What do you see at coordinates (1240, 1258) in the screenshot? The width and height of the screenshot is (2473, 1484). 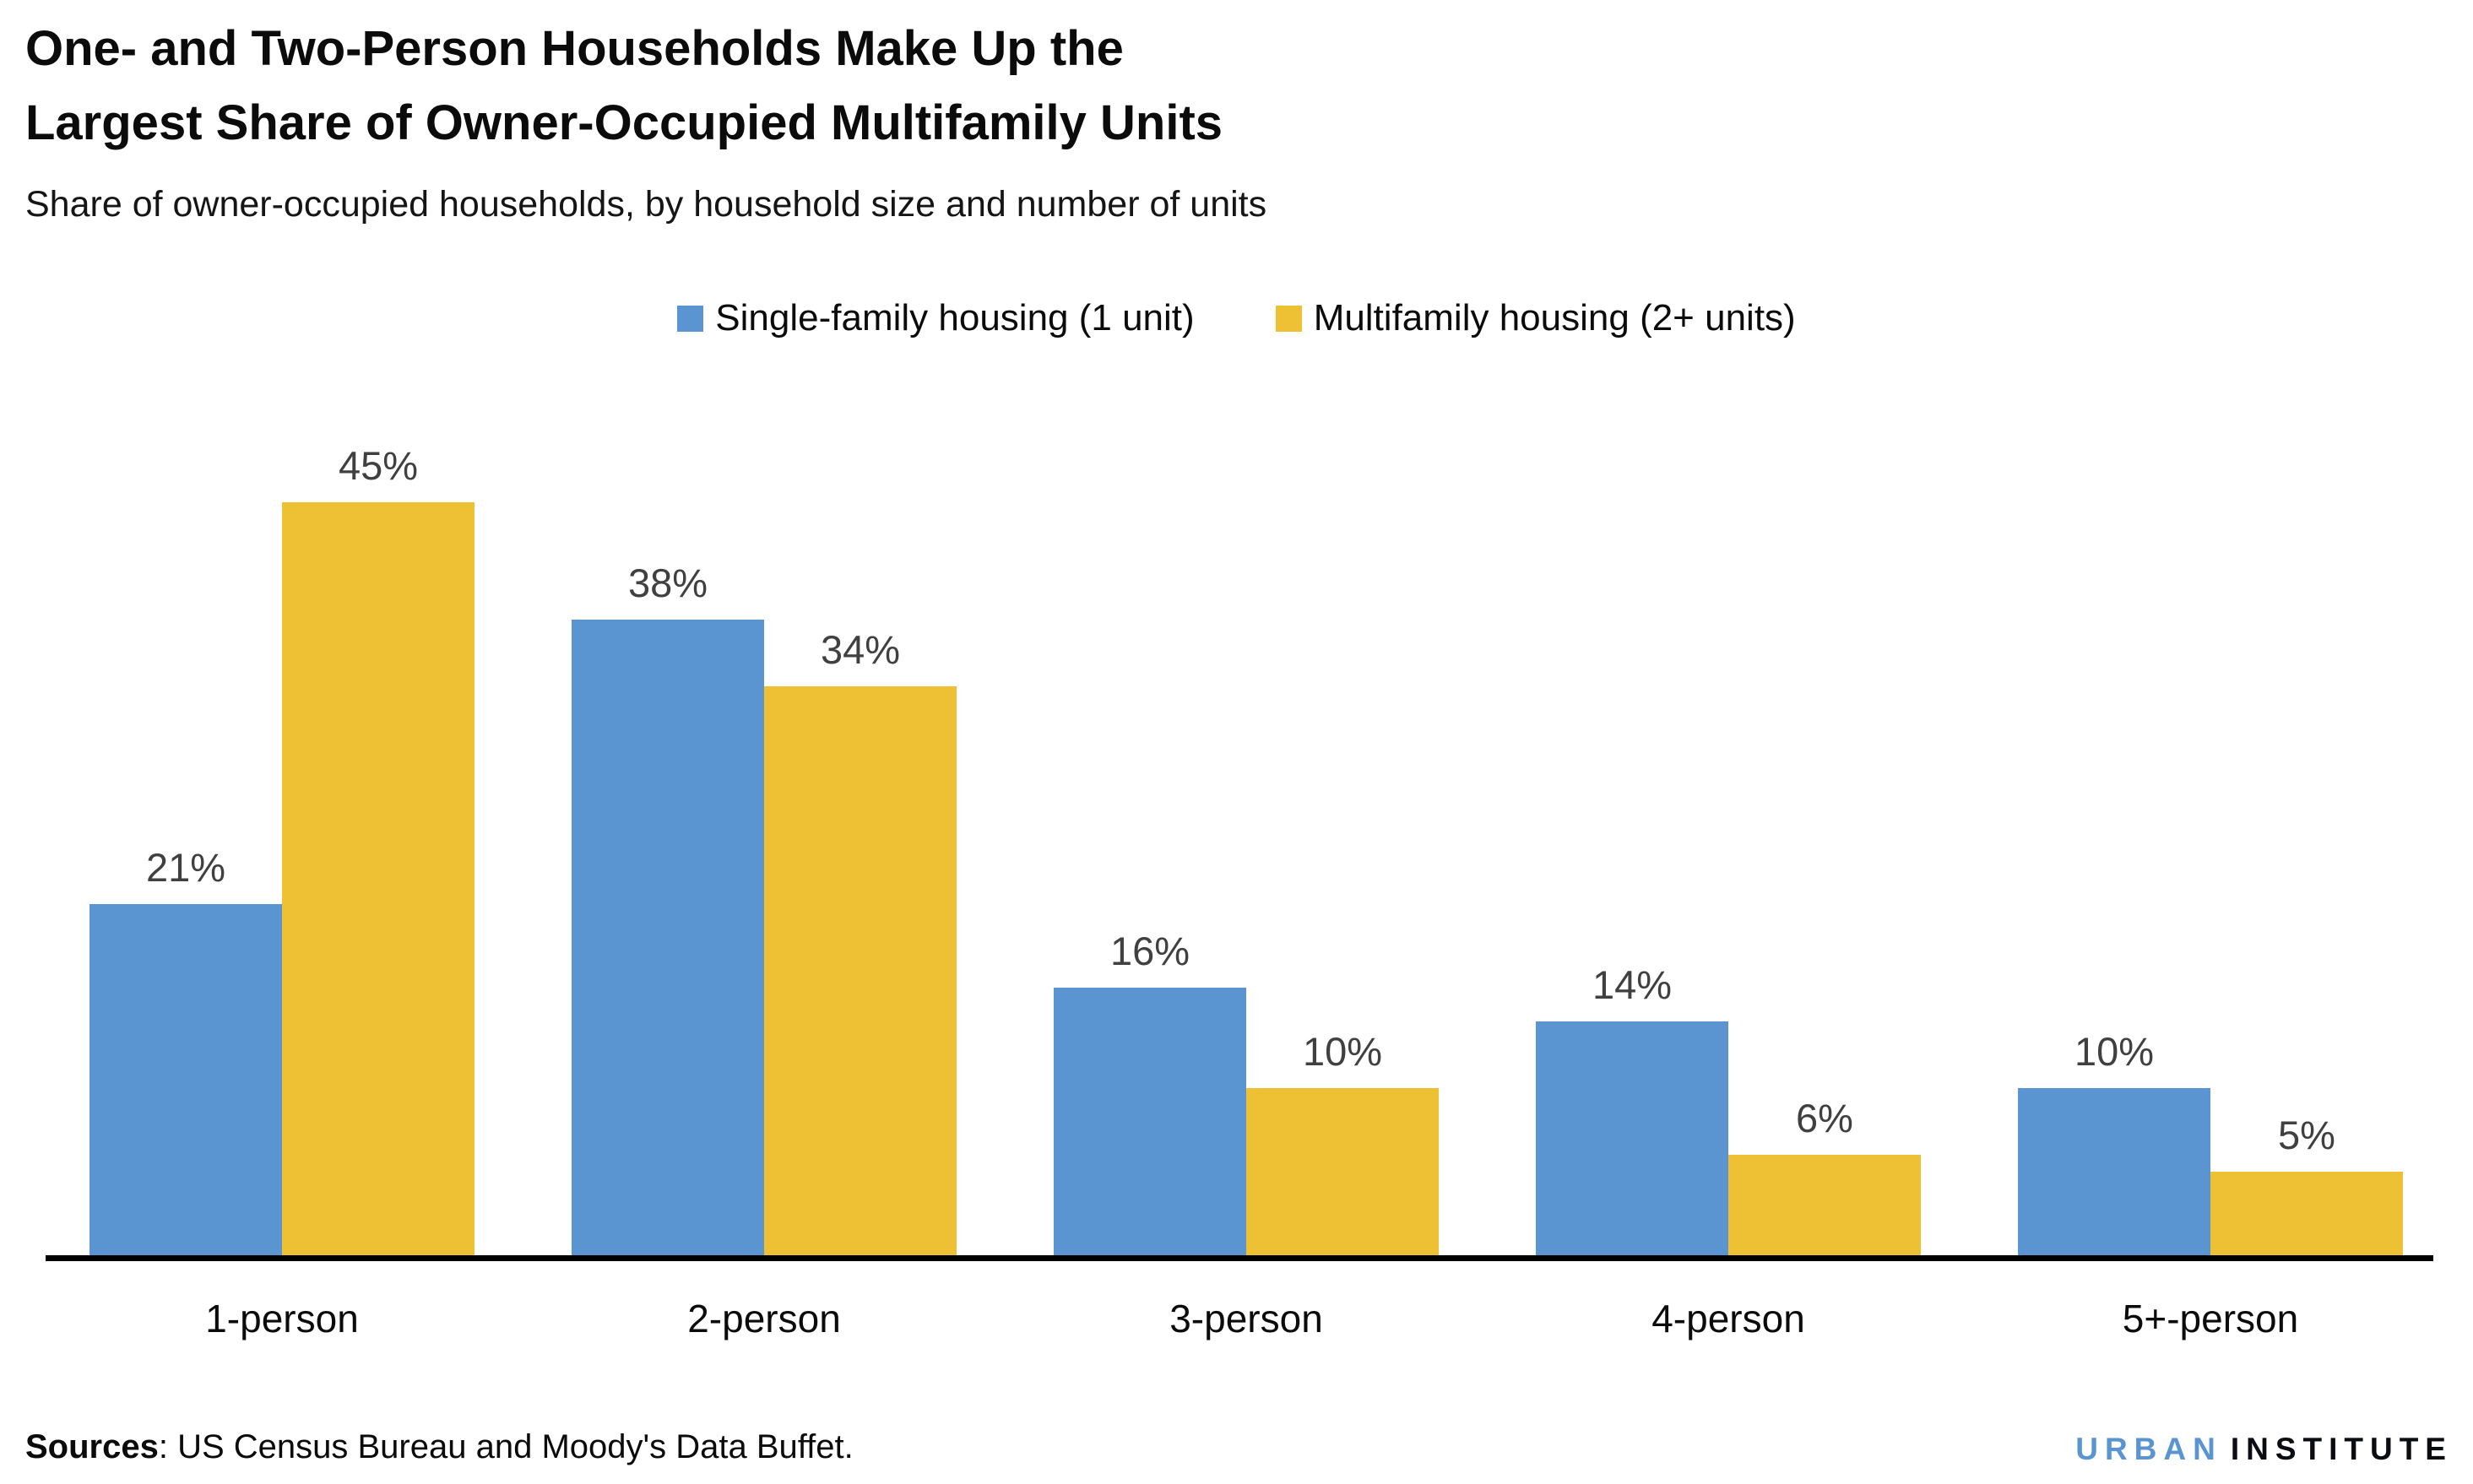 I see `x-axis-line` at bounding box center [1240, 1258].